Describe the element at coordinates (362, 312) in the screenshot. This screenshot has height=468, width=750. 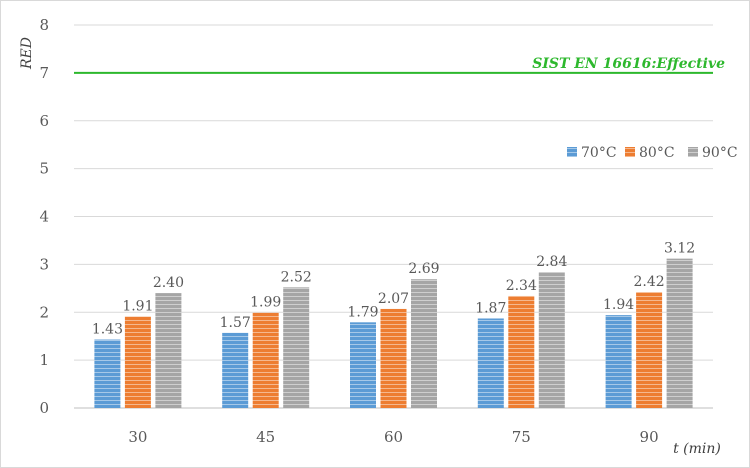
I see `data-label: 1.79` at that location.